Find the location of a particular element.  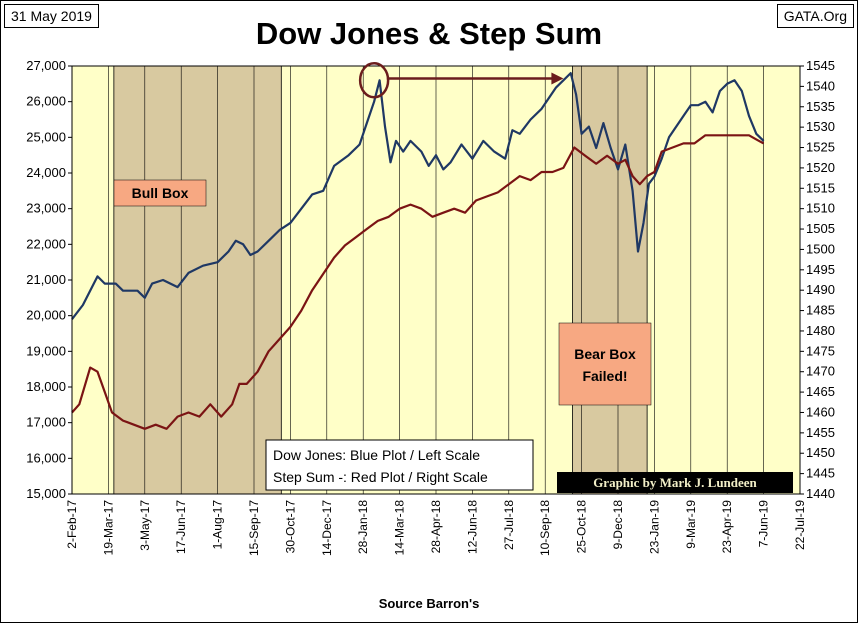

x-tick-label: 22-Jul-19 is located at coordinates (800, 525).